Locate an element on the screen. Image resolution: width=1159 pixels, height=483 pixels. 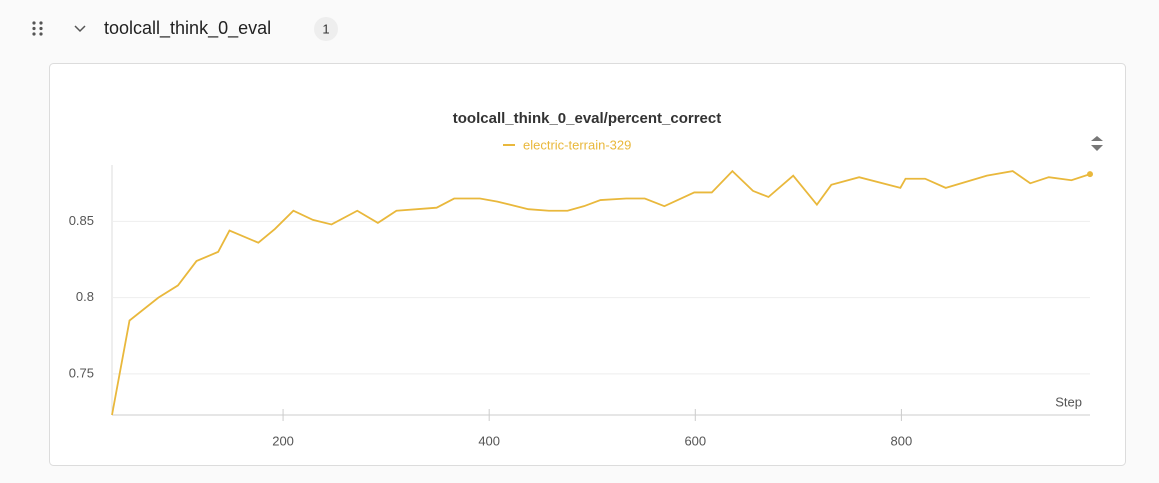
x-axis-label: Step is located at coordinates (1068, 401).